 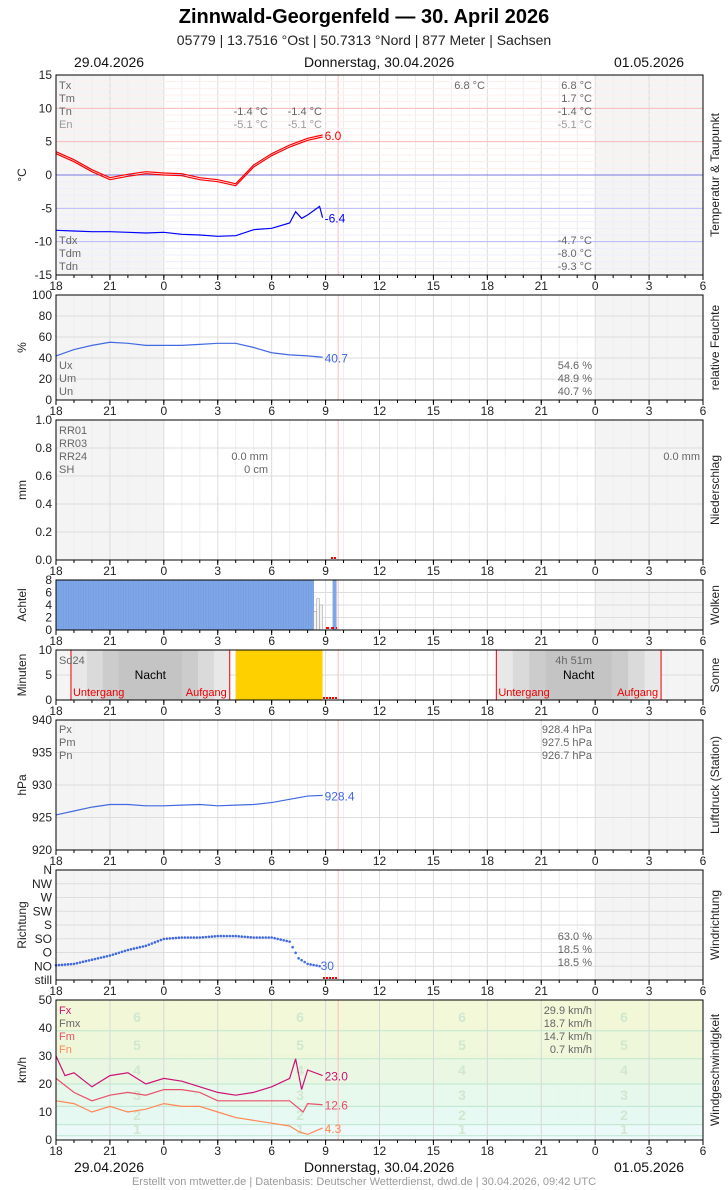 I want to click on y-tick-label: 20, so click(x=46, y=1084).